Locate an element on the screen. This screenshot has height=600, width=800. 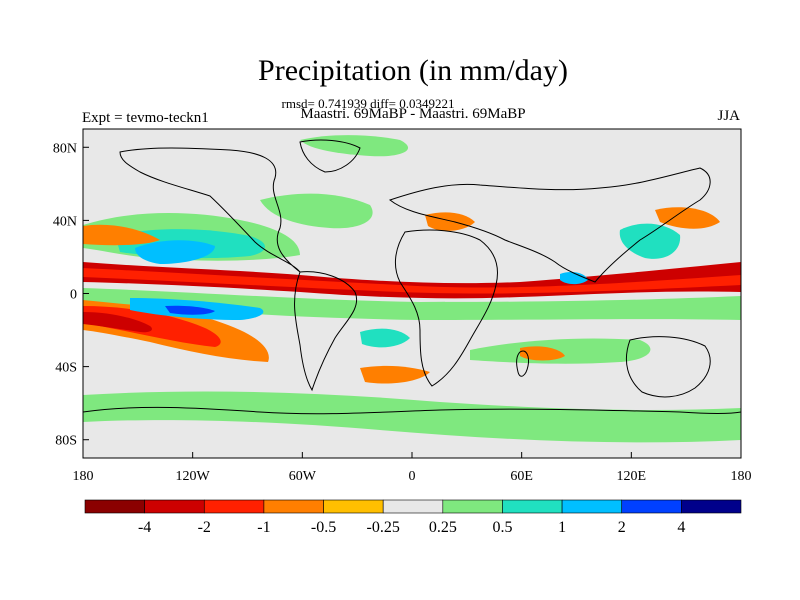
coast-madagascar is located at coordinates (522, 363).